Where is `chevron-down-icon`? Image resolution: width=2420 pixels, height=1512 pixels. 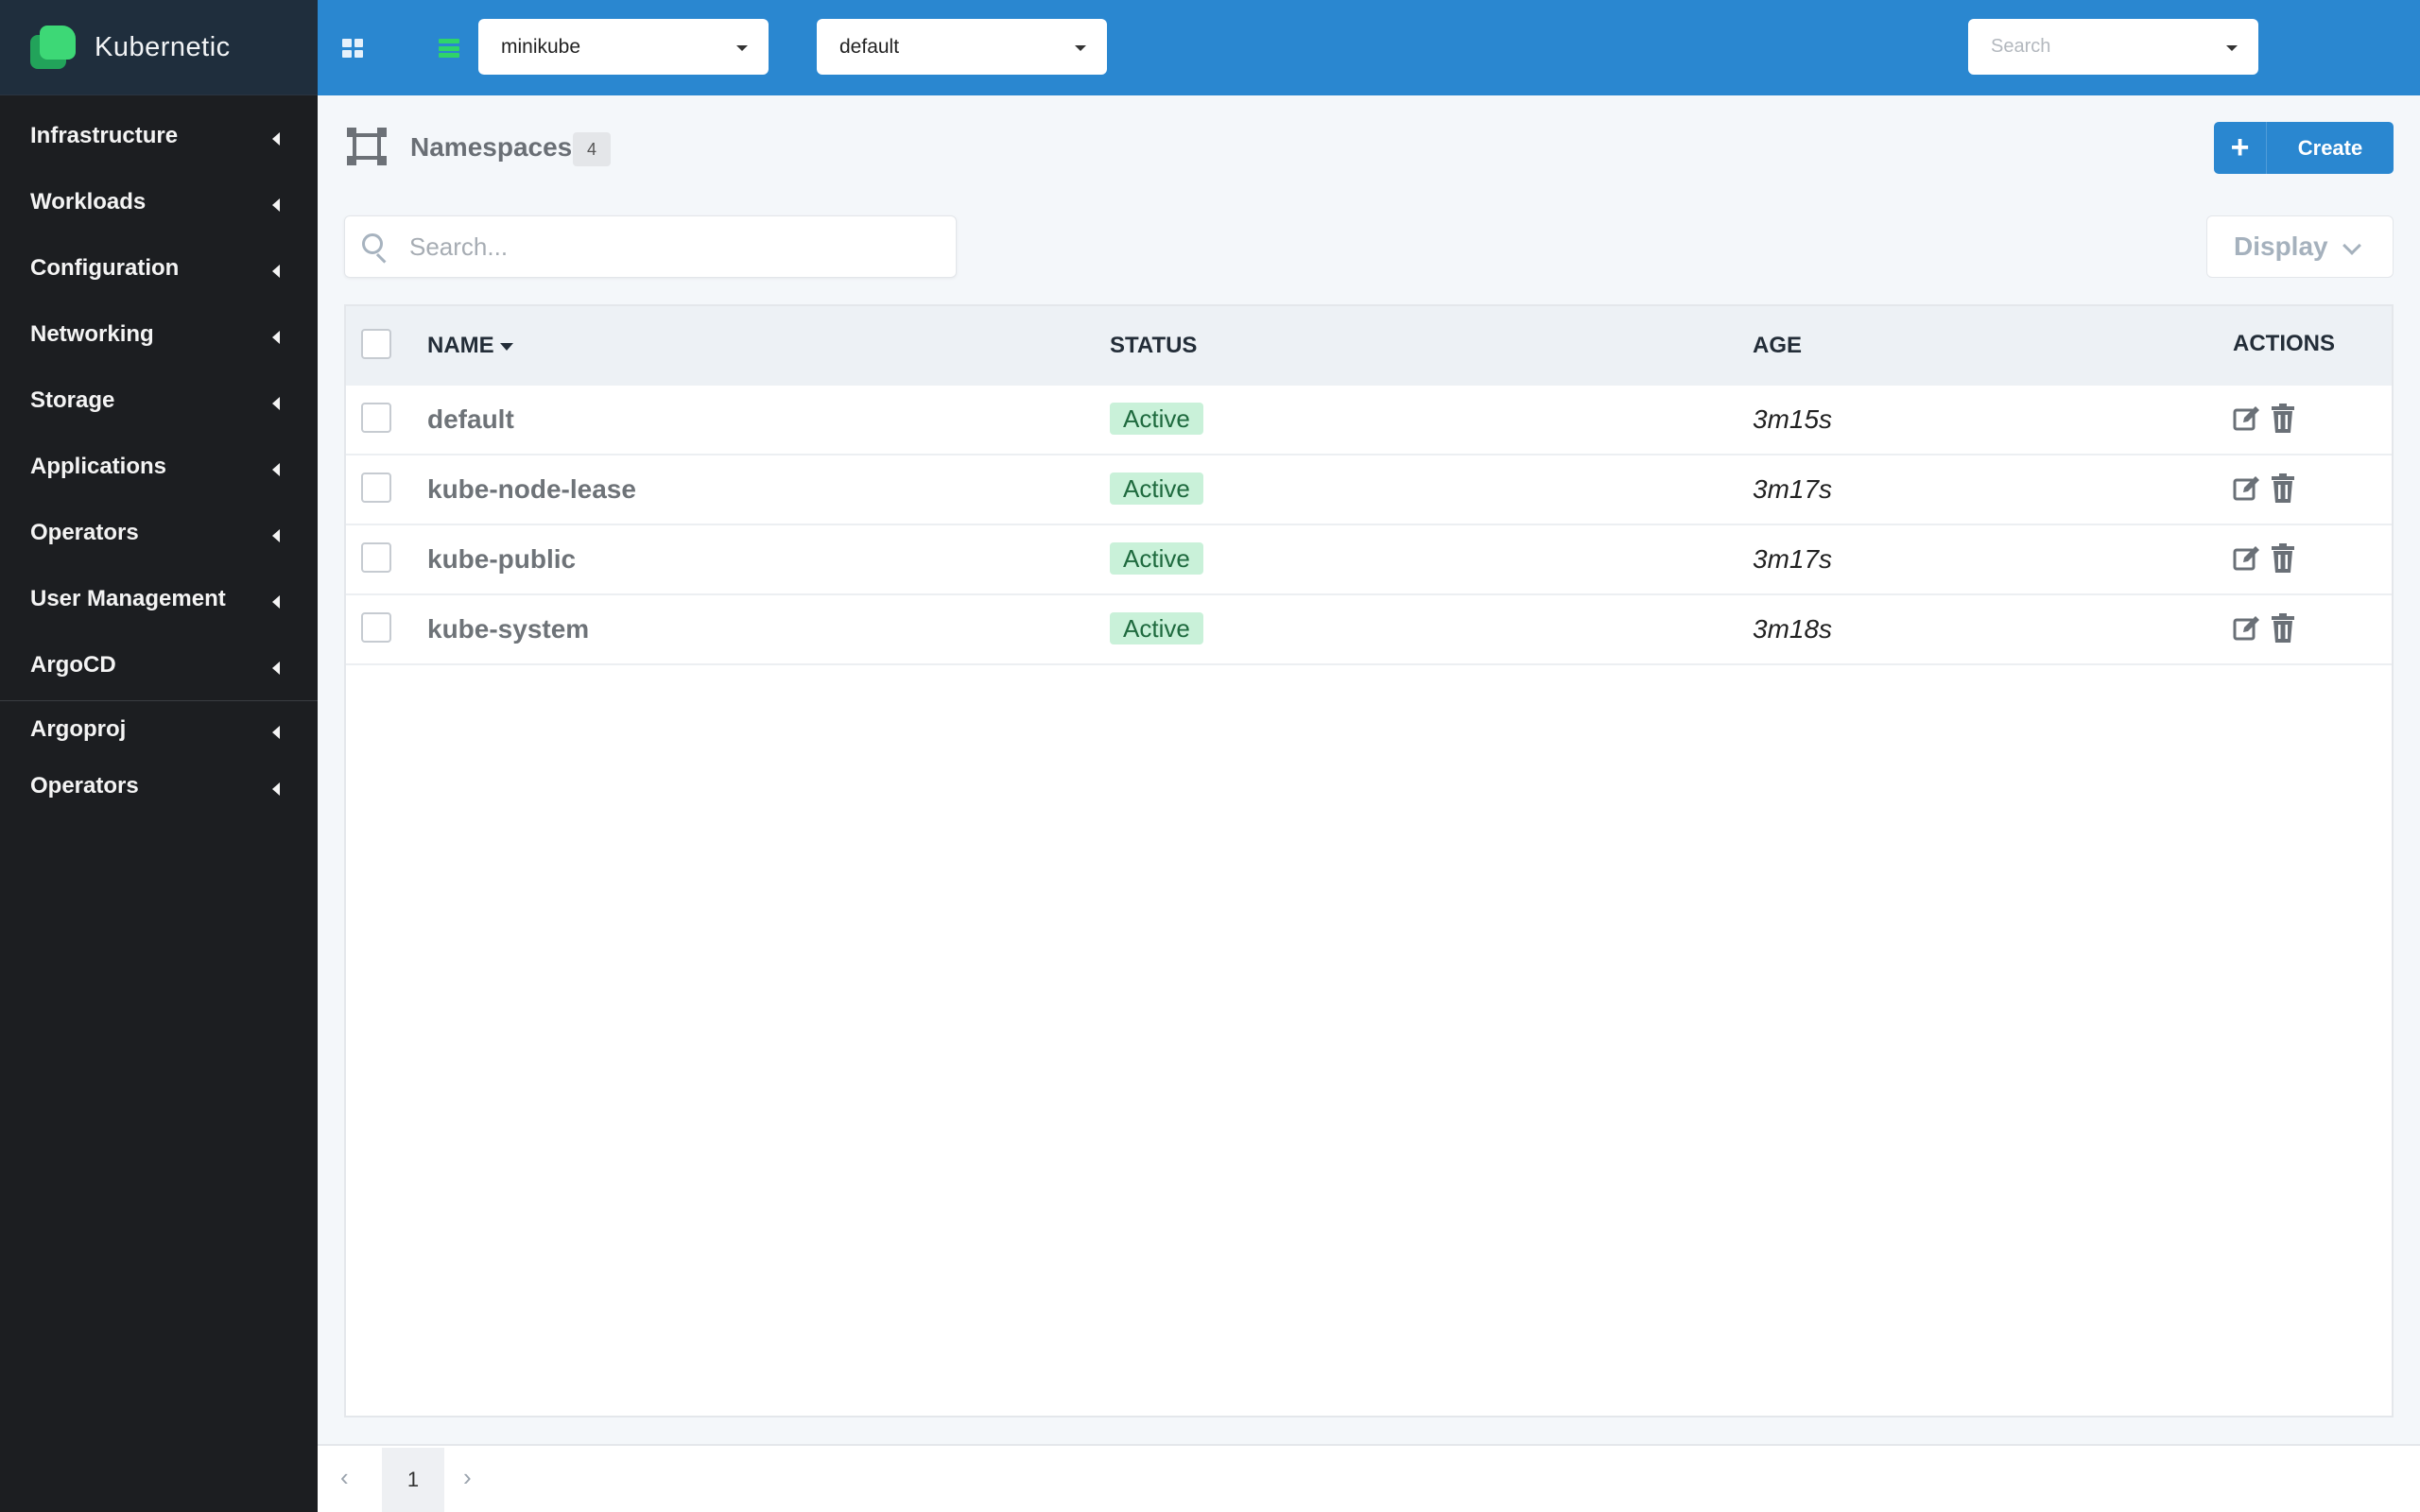 chevron-down-icon is located at coordinates (2352, 245).